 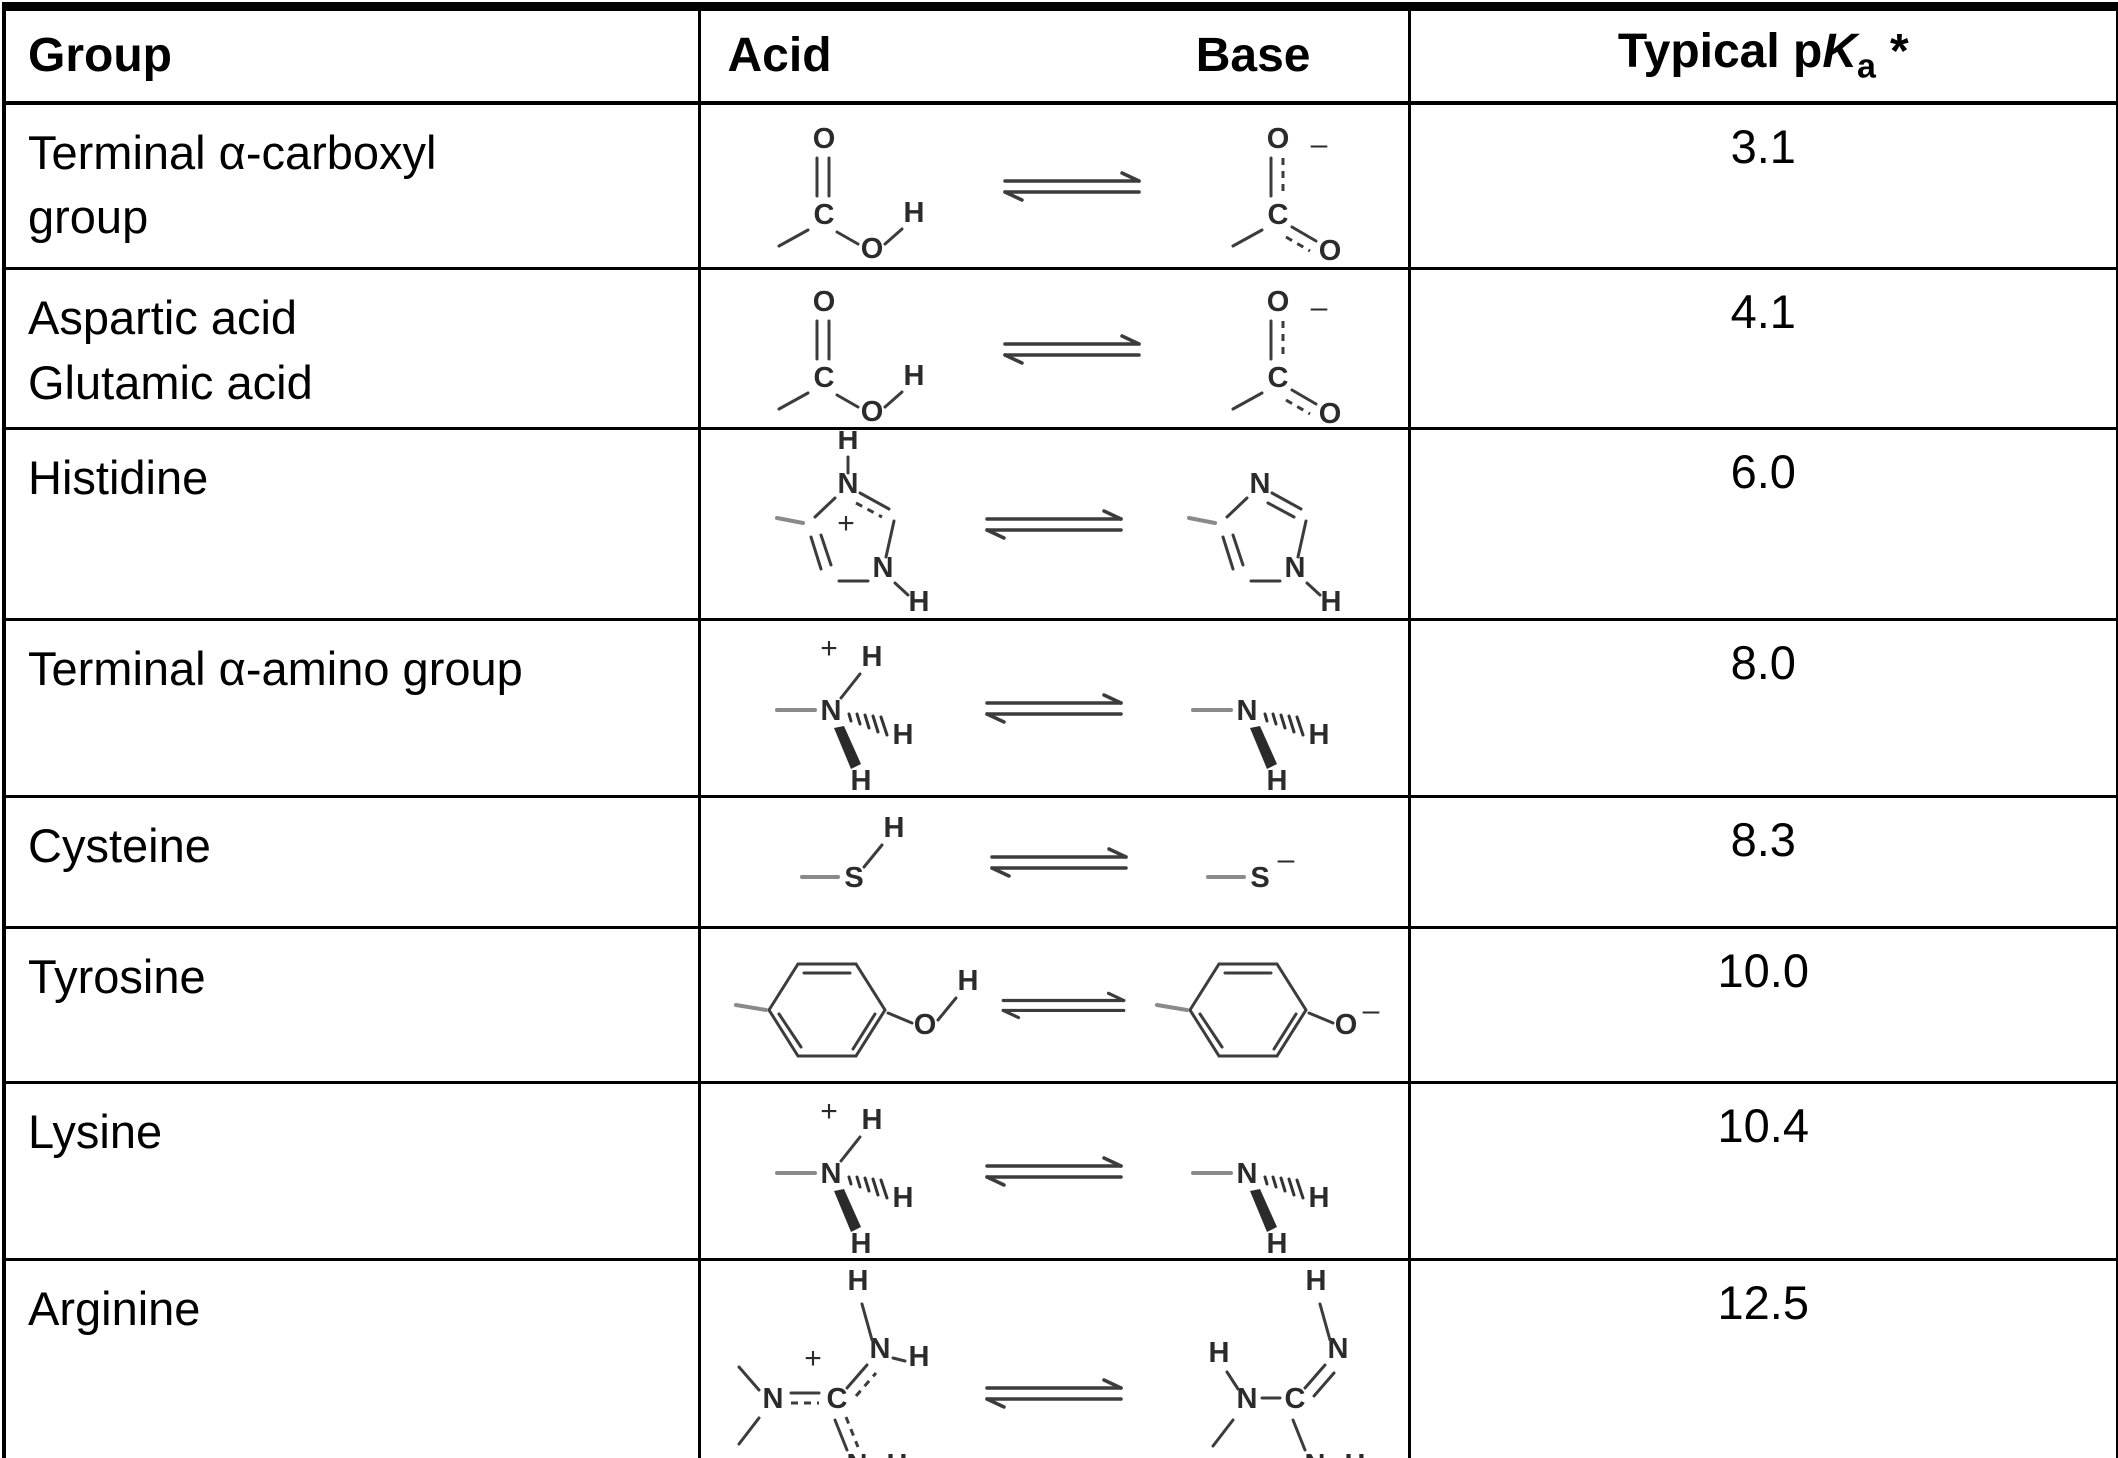 What do you see at coordinates (1762, 862) in the screenshot?
I see `pka-value: 8.3` at bounding box center [1762, 862].